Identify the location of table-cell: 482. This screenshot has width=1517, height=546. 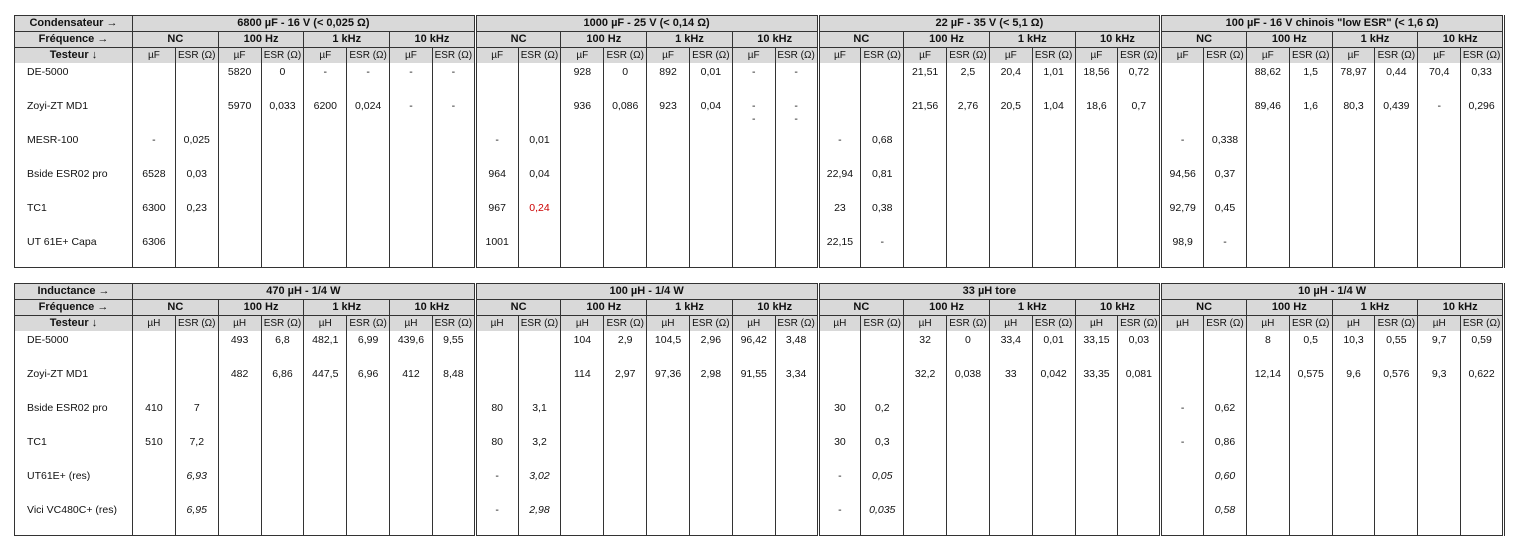
(239, 382).